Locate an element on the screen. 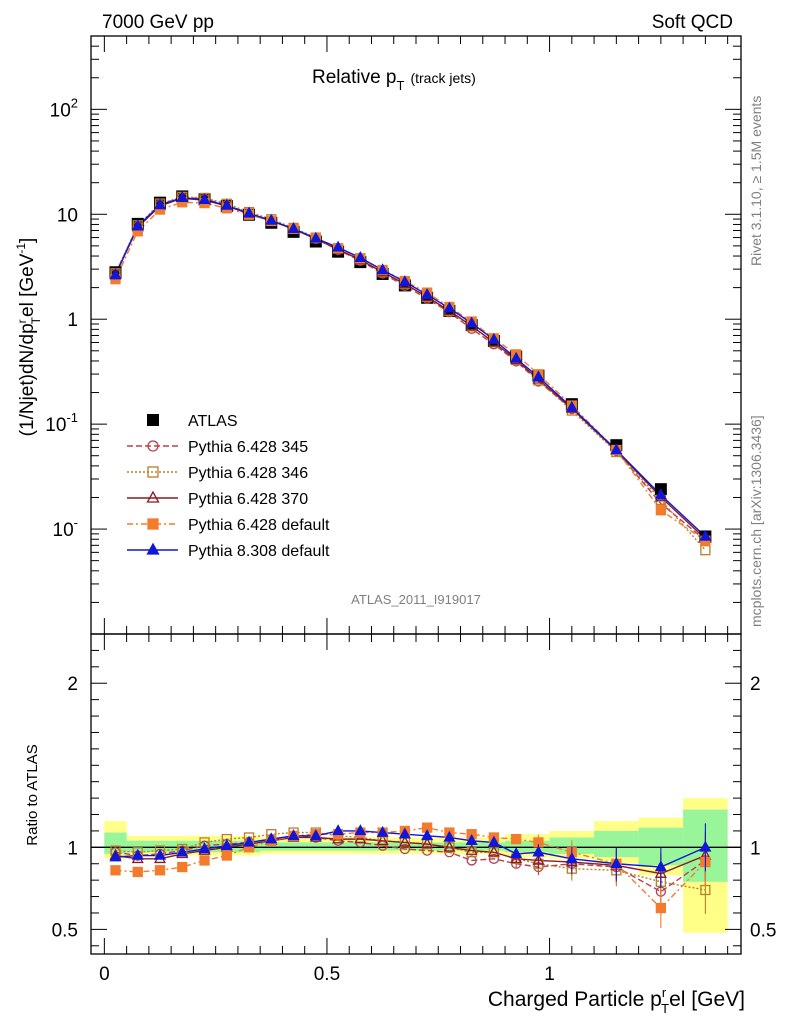  legend-label: Pythia 6.428 346 is located at coordinates (248, 473).